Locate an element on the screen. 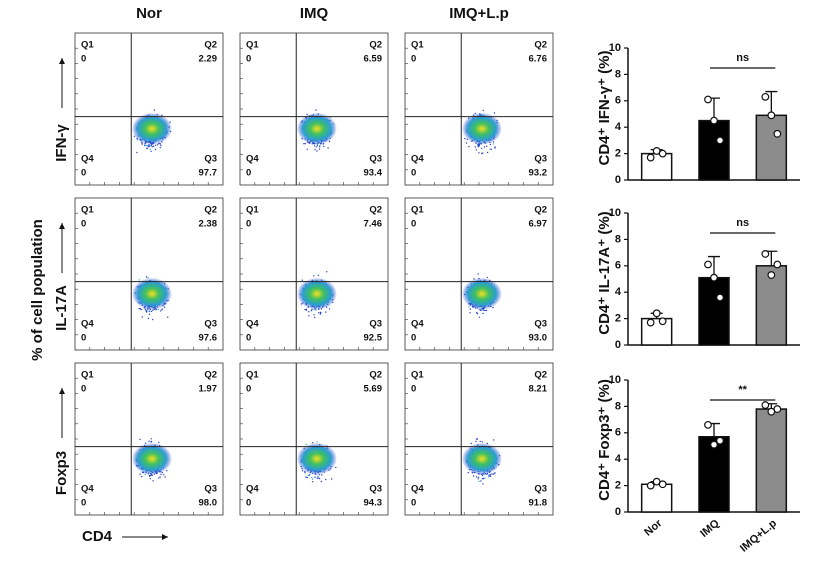 The image size is (831, 577). flow-panel: Q1 0 Q2 5.69 Q3 94.3 Q4 0 is located at coordinates (314, 439).